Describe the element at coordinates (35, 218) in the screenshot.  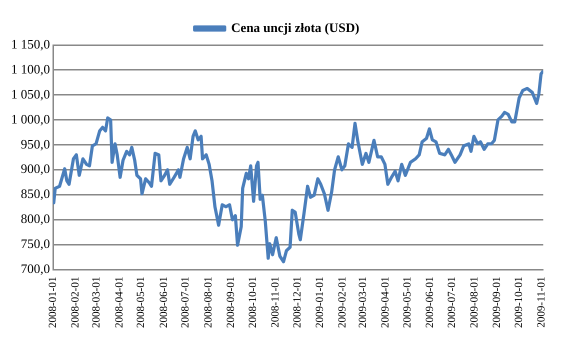
I see `y-tick-label: 800,0` at that location.